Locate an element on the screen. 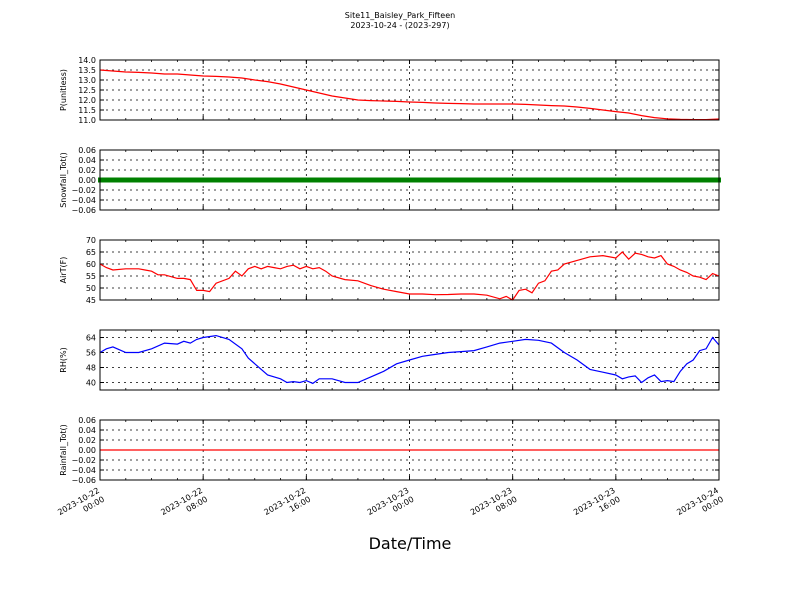 Image resolution: width=800 pixels, height=600 pixels. y-axis-label: RH(%) is located at coordinates (63, 359).